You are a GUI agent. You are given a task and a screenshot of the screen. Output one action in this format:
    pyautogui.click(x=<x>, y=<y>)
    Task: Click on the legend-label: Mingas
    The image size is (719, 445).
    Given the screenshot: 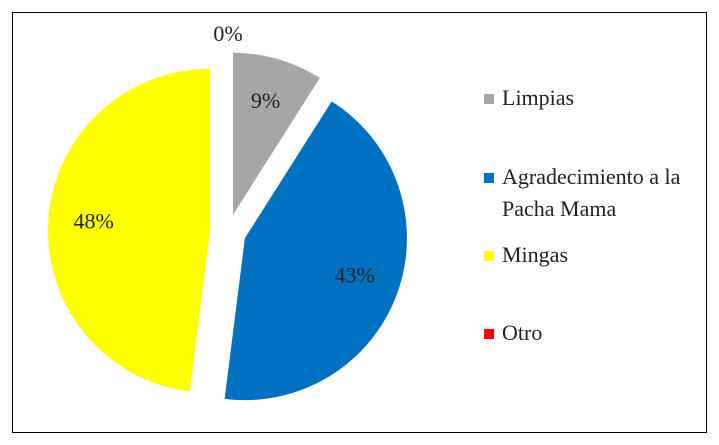 What is the action you would take?
    pyautogui.click(x=535, y=254)
    